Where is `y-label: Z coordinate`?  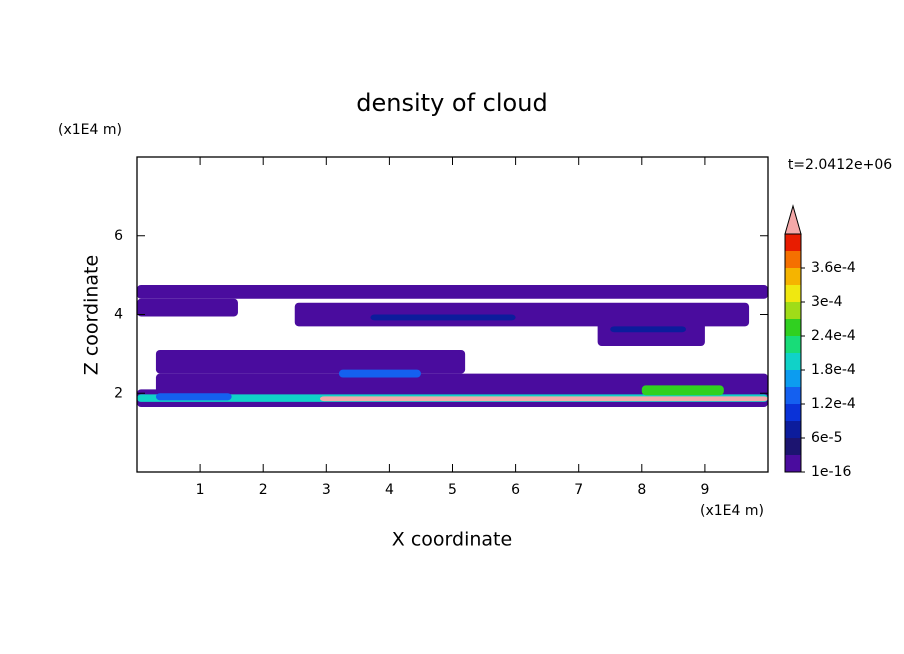 y-label: Z coordinate is located at coordinates (92, 315).